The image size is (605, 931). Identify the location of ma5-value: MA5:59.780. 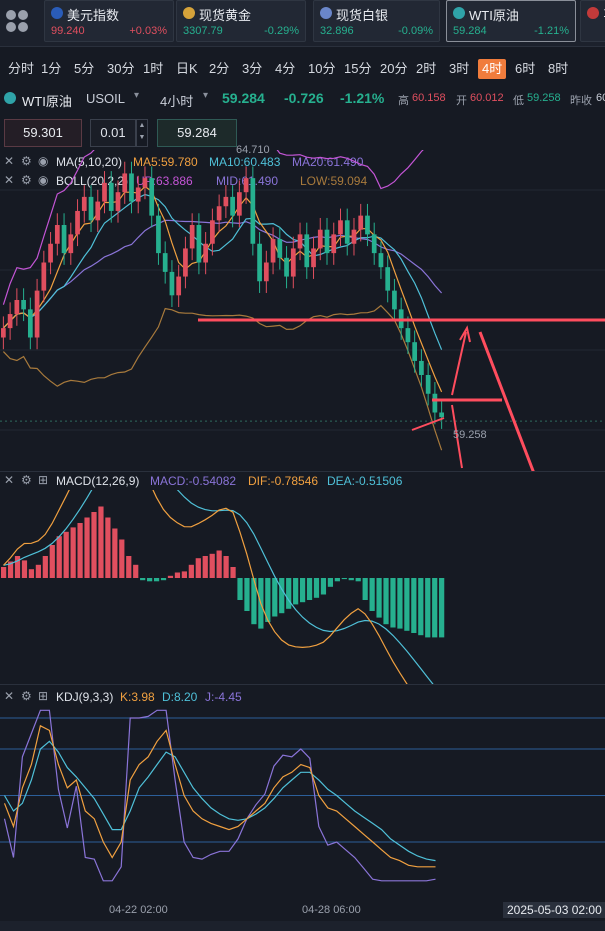
(165, 162).